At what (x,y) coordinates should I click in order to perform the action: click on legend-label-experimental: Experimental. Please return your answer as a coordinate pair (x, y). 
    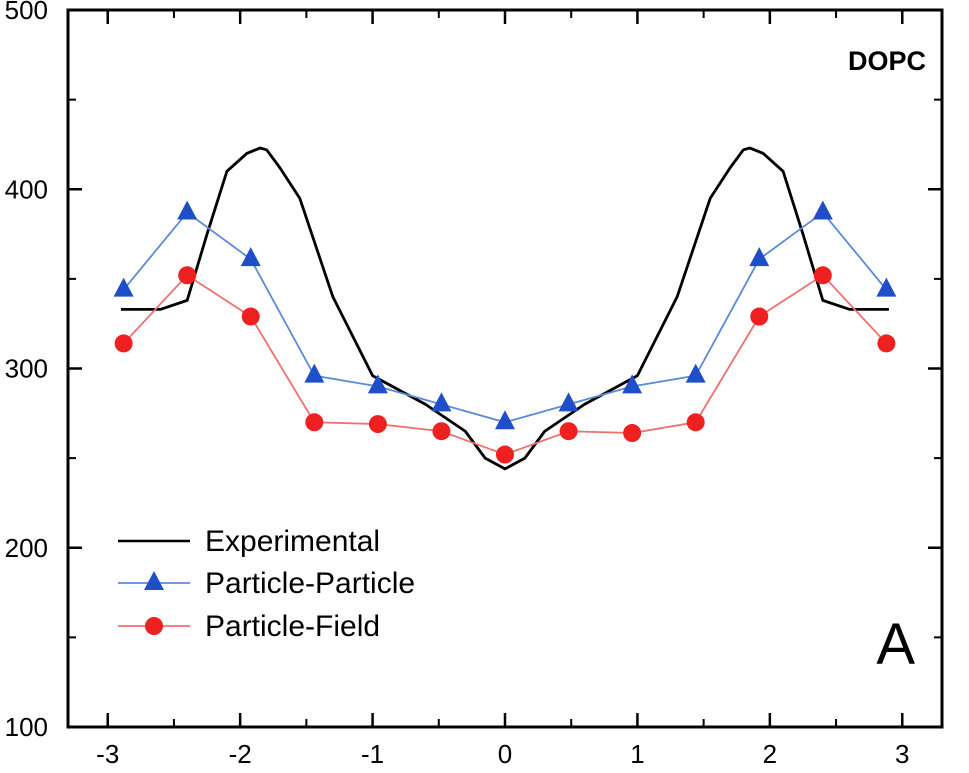
    Looking at the image, I should click on (292, 541).